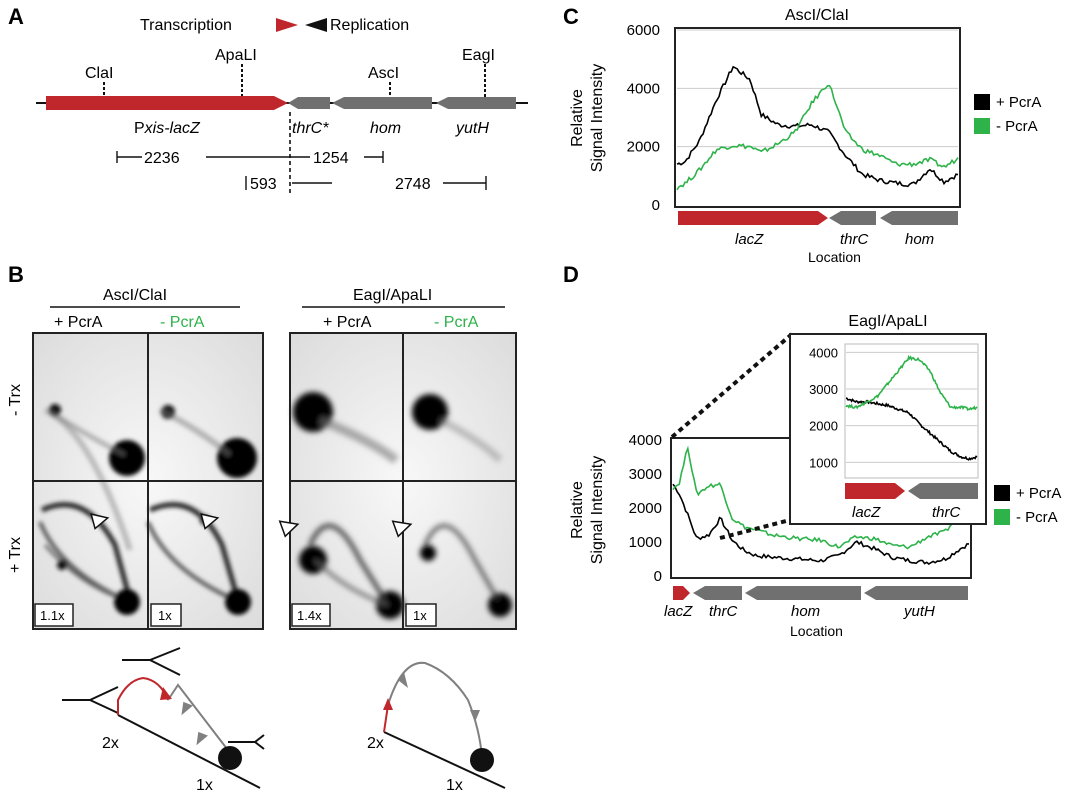 Image resolution: width=1075 pixels, height=800 pixels. I want to click on inset-gene-label-lacz: lacZ, so click(866, 512).